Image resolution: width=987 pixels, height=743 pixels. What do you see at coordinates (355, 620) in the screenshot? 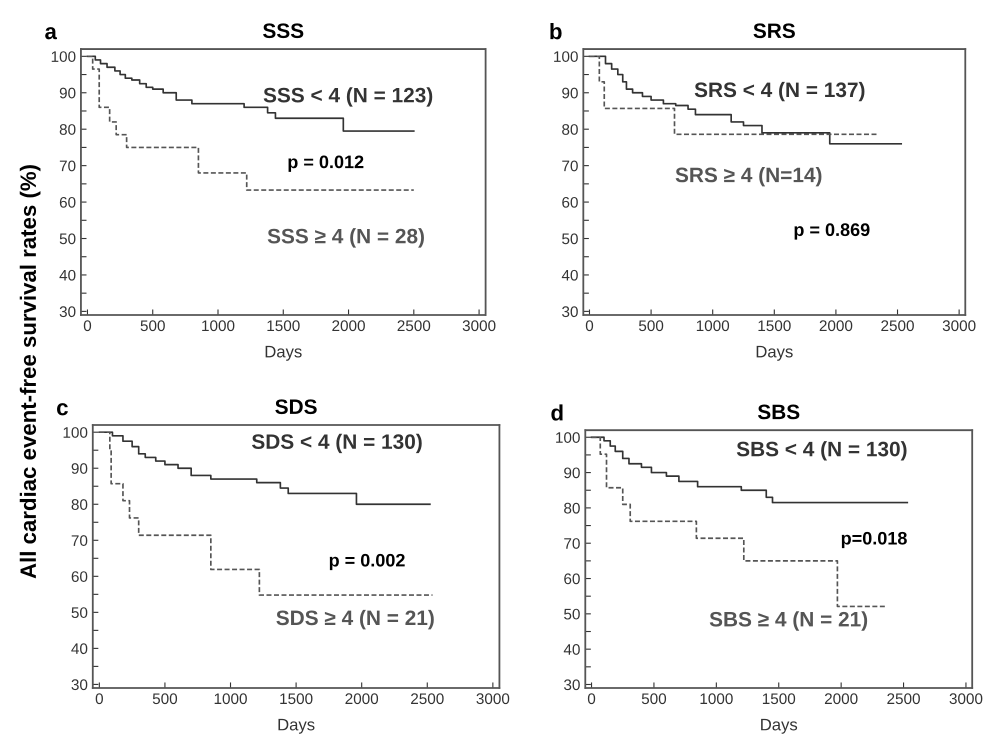
I see `series-label: SDS ≥ 4 (N = 21)` at bounding box center [355, 620].